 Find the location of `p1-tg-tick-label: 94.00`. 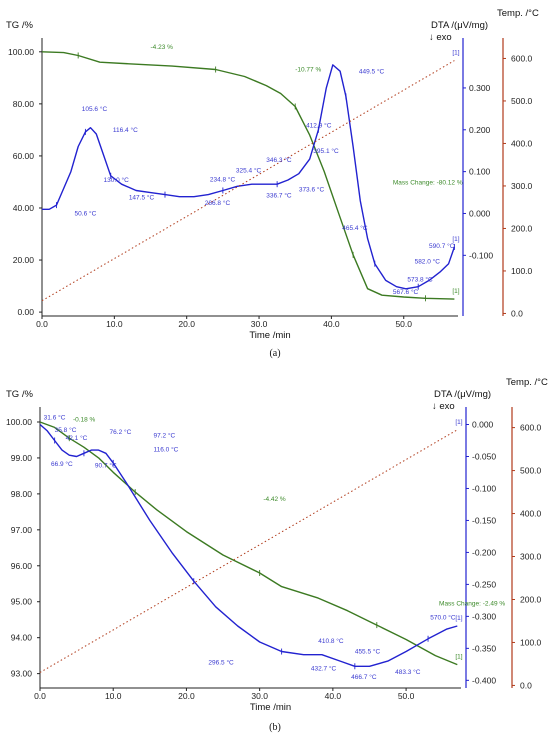

p1-tg-tick-label: 94.00 is located at coordinates (22, 638).